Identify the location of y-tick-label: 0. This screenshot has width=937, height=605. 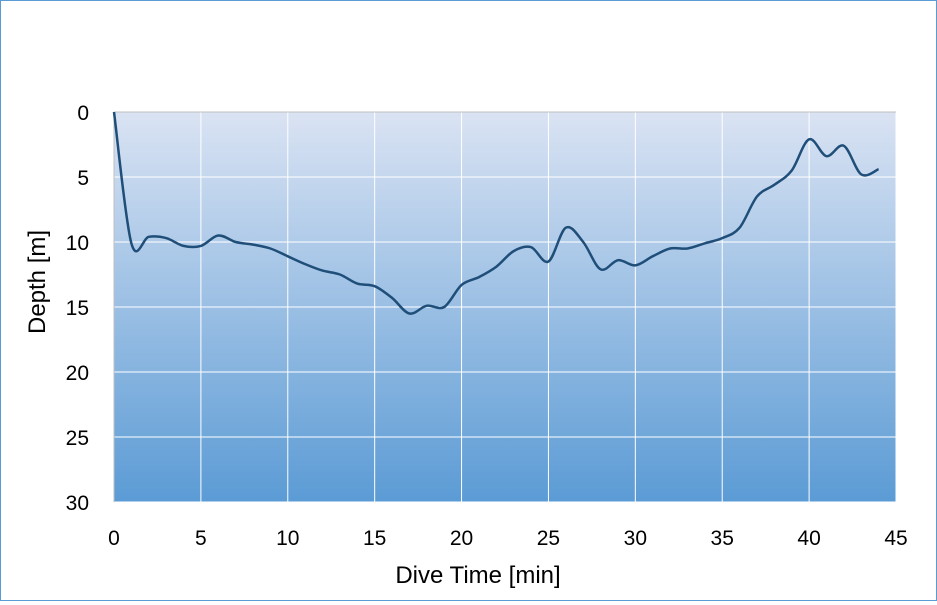
(83, 113).